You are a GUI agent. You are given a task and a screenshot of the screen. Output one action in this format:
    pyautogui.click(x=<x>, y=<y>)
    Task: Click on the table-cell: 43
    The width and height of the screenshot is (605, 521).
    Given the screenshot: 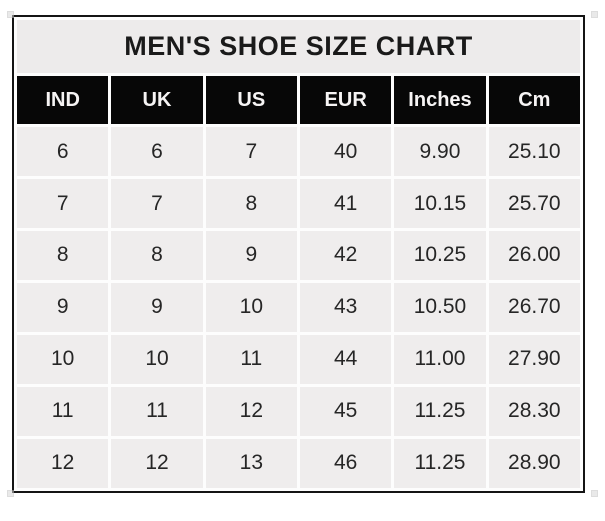 What is the action you would take?
    pyautogui.click(x=345, y=307)
    